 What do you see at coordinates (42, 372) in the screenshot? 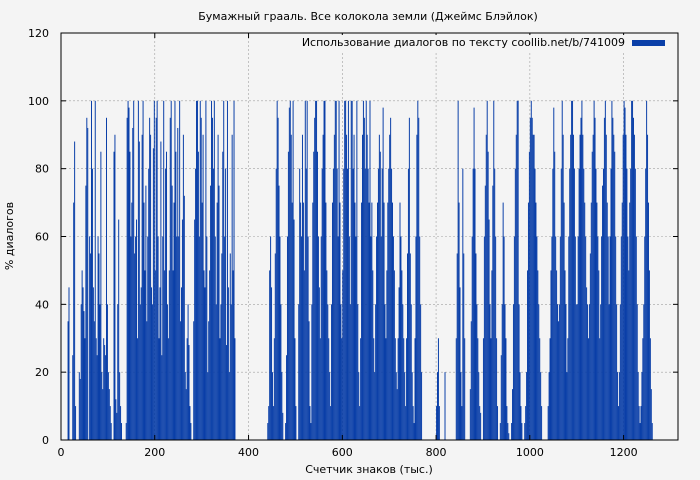
I see `y-tick-label: 20` at bounding box center [42, 372].